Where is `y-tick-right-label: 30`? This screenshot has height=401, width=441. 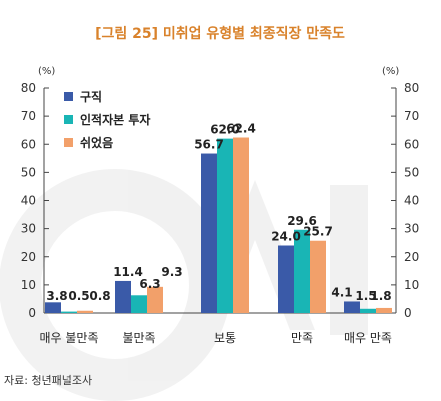
y-tick-right-label: 30 is located at coordinates (411, 229).